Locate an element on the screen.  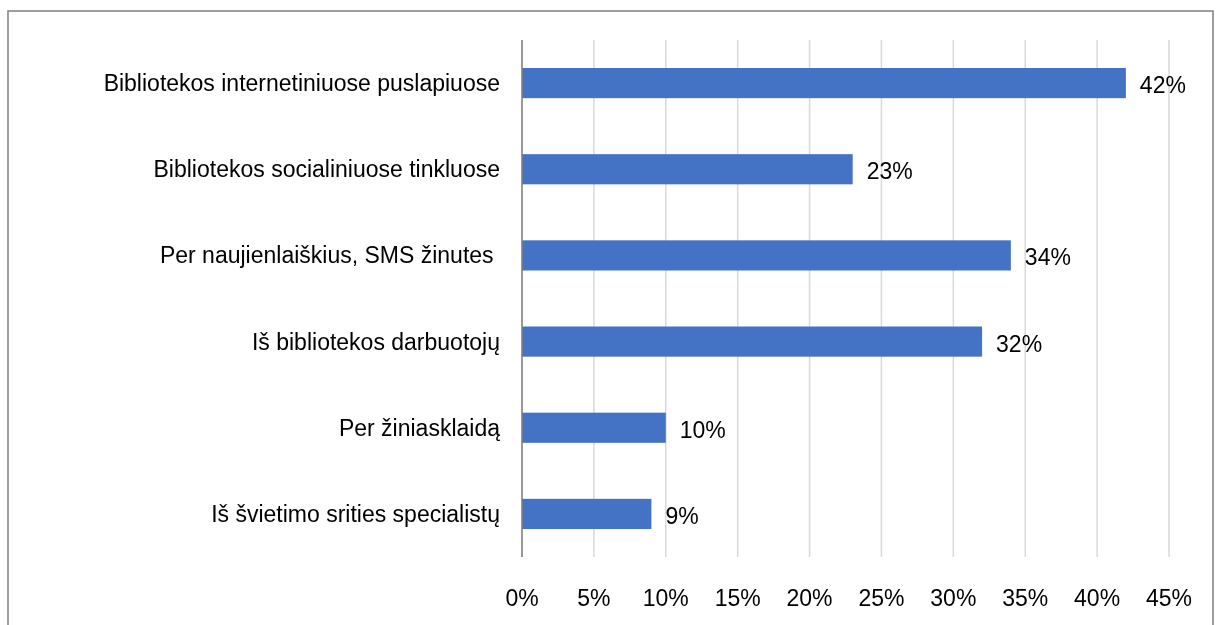
data-label: 9% is located at coordinates (682, 515).